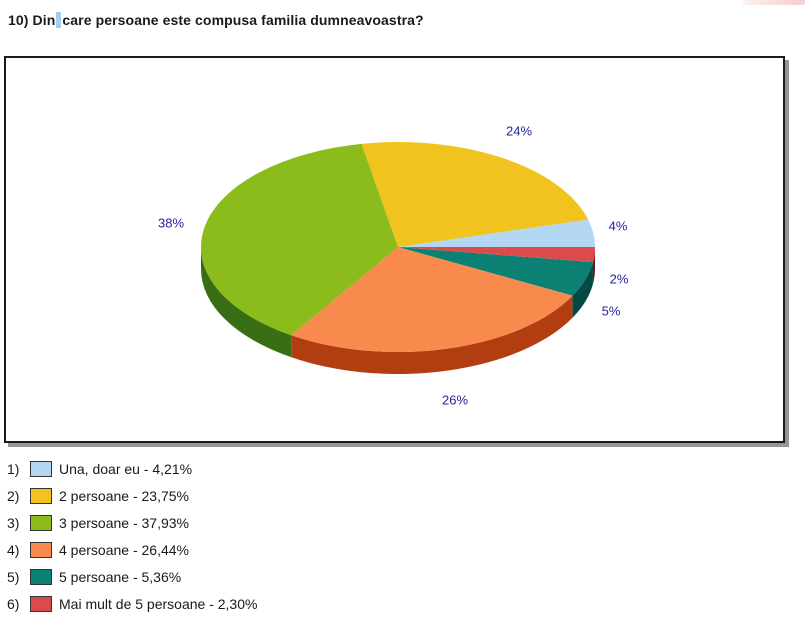  I want to click on top-right-artifact, so click(774, 2).